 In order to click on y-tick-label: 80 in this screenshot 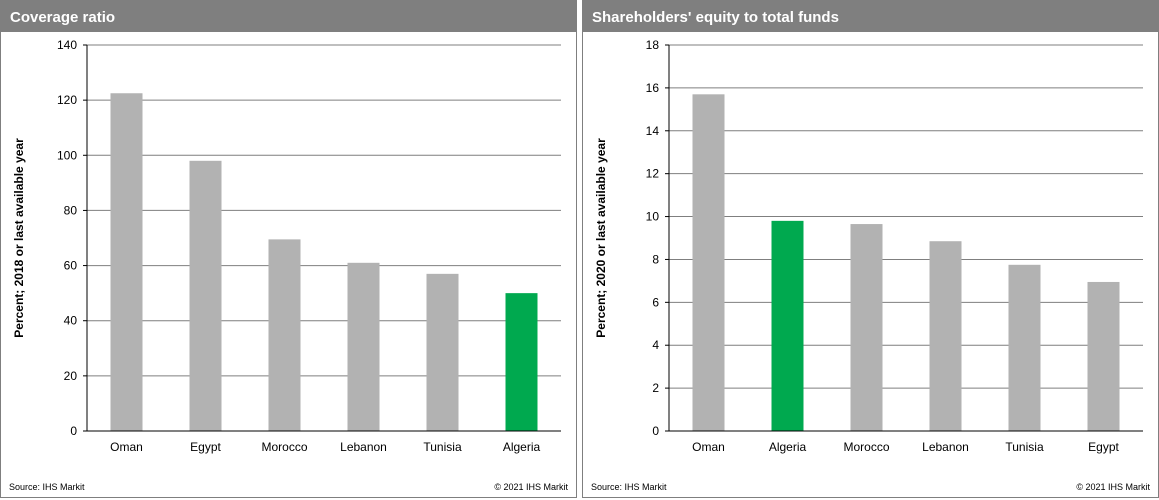, I will do `click(71, 210)`.